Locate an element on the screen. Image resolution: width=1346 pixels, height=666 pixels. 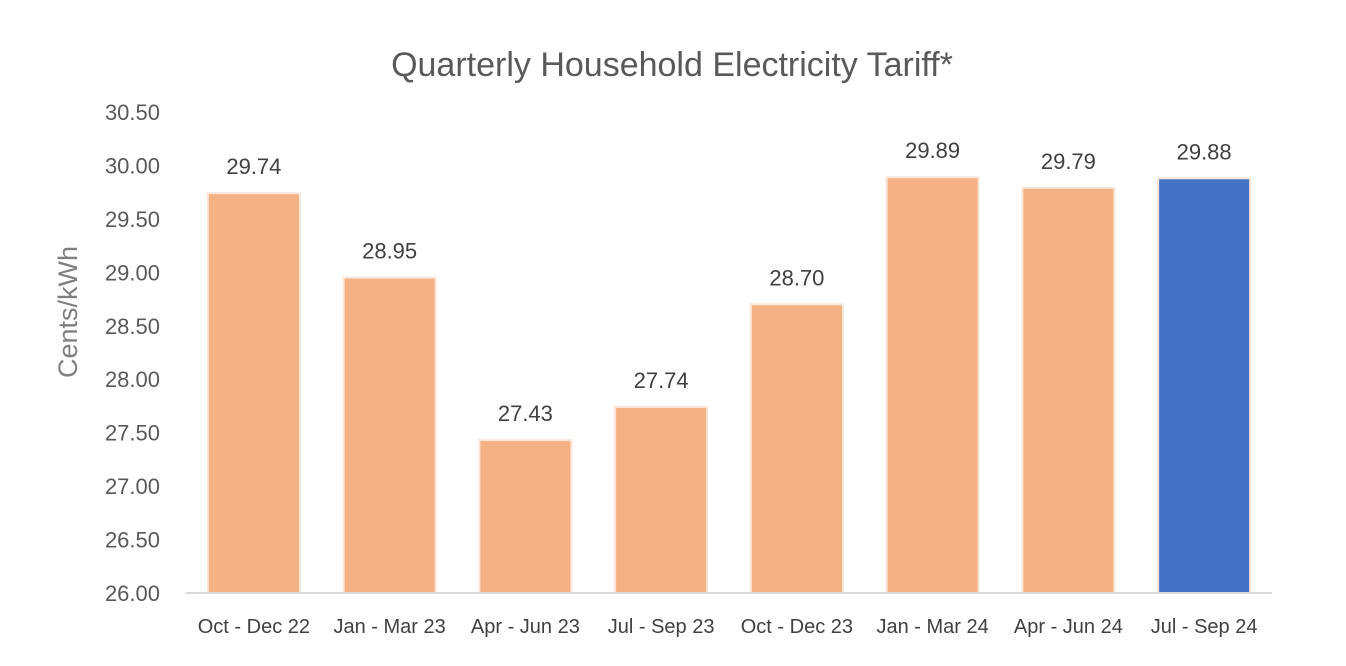
y-tick-label: 30.50 is located at coordinates (132, 112).